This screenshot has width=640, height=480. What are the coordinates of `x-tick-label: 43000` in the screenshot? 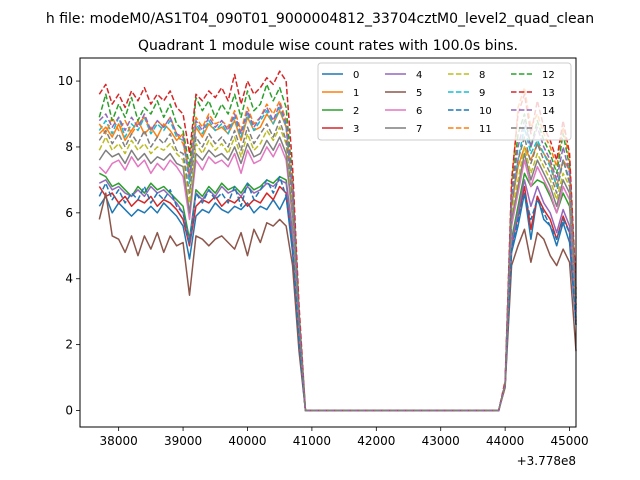 It's located at (441, 441).